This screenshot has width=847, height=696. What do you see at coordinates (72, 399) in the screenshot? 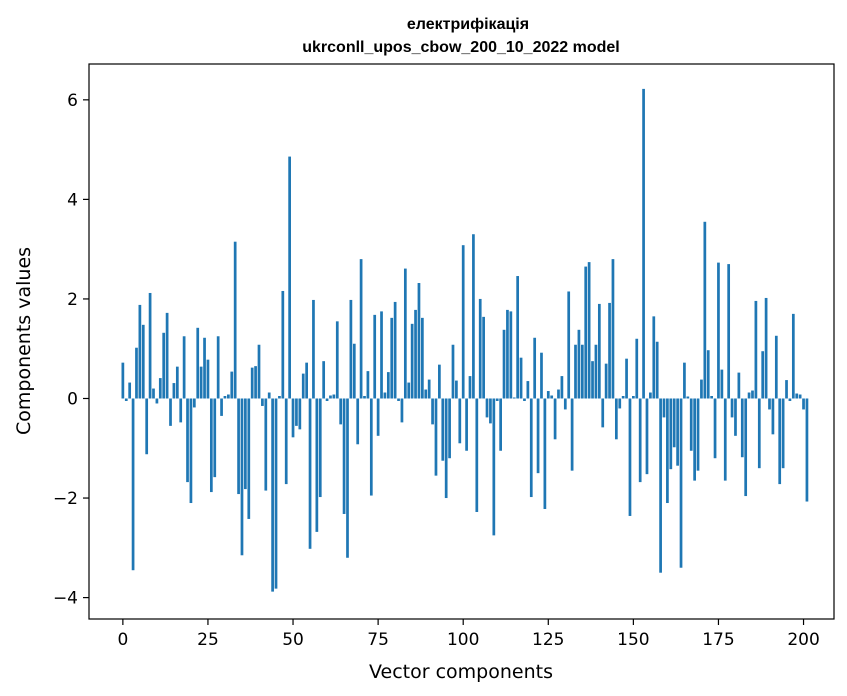
I see `y-tick-label: 0` at bounding box center [72, 399].